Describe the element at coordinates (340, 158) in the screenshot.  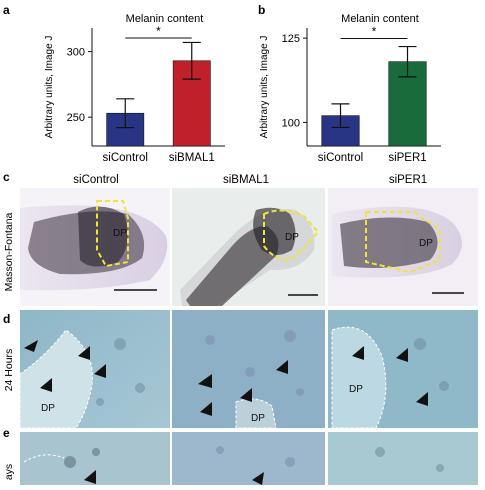
I see `chart-b-category-label: siControl` at that location.